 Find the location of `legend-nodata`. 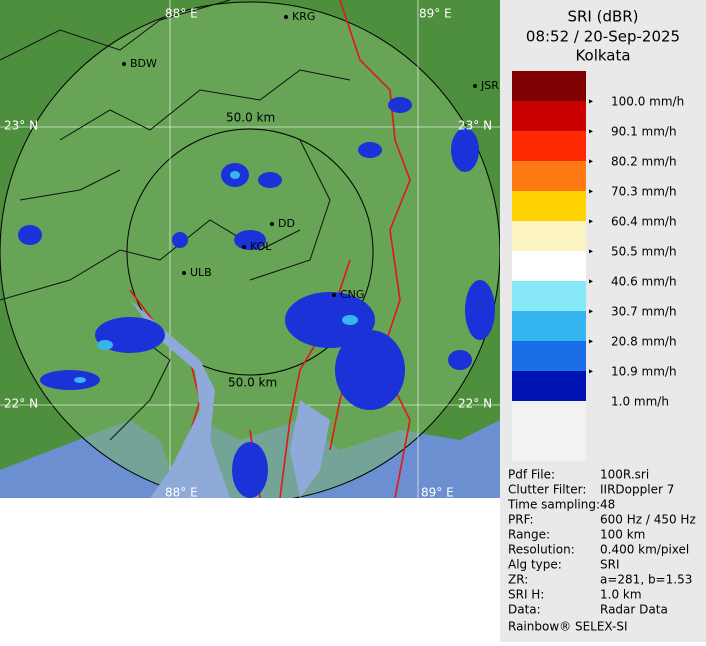

legend-nodata is located at coordinates (549, 431).